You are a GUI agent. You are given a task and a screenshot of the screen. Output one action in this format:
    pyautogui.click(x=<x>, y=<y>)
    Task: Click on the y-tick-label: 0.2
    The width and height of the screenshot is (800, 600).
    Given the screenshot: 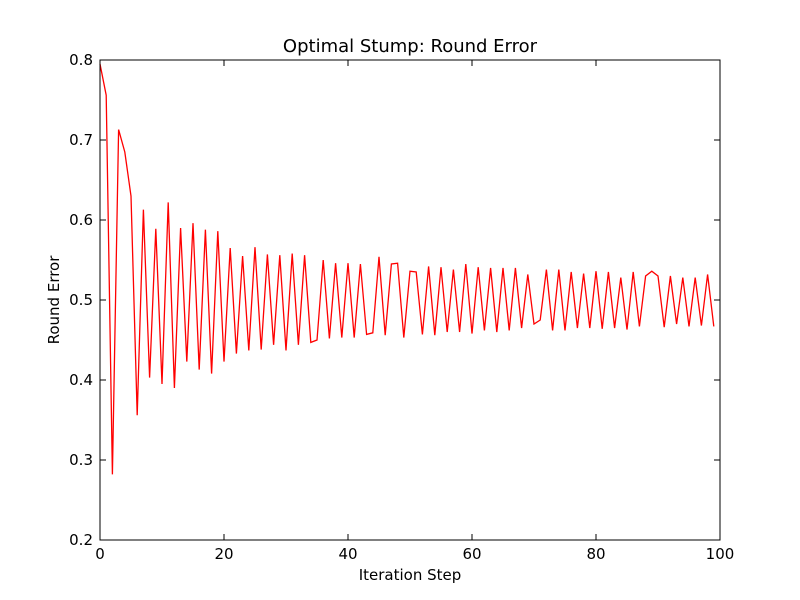 What is the action you would take?
    pyautogui.click(x=81, y=540)
    